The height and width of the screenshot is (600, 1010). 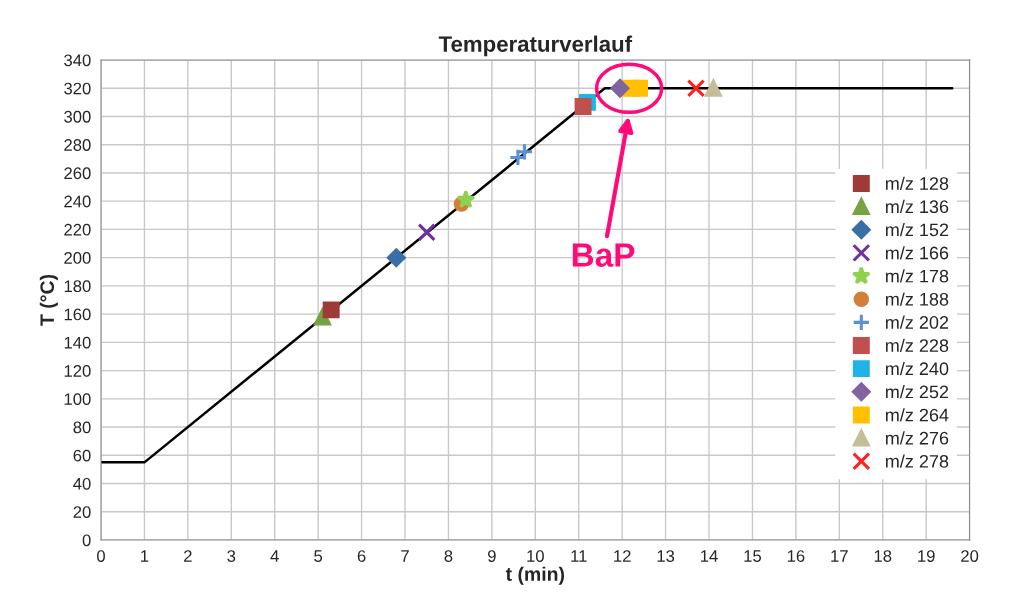 I want to click on x-tick-label: 9, so click(x=492, y=556).